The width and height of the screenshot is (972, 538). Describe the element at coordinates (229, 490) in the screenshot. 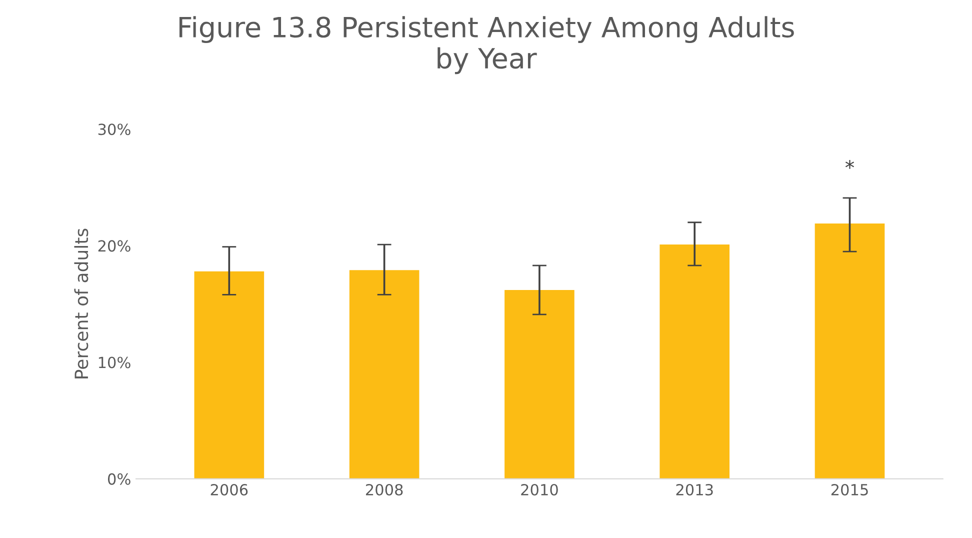

I see `x-tick-label: 2006` at that location.